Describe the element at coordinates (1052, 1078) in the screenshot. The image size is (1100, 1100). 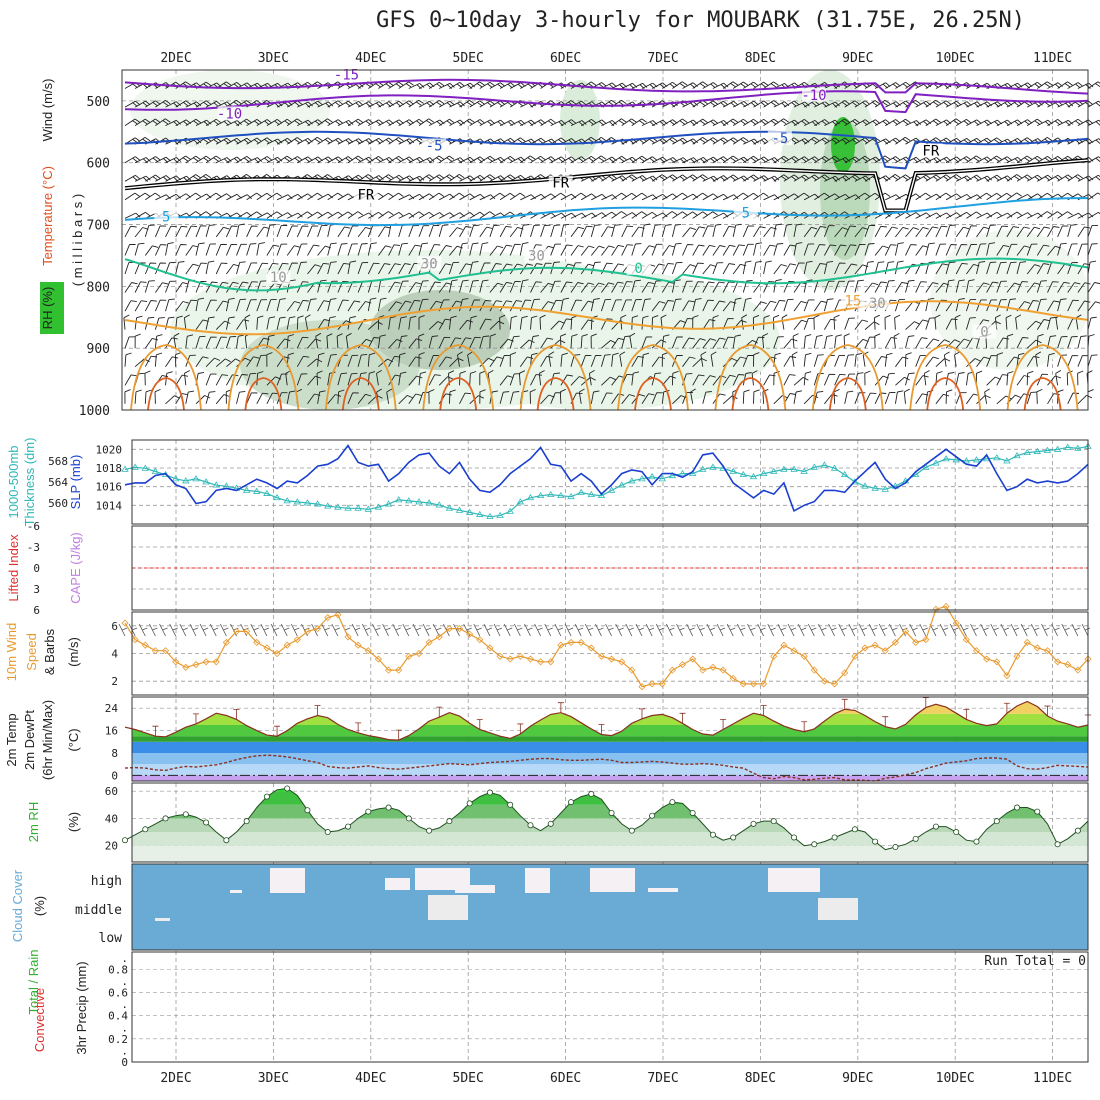
I see `date-label-bottom: 11DEC` at that location.